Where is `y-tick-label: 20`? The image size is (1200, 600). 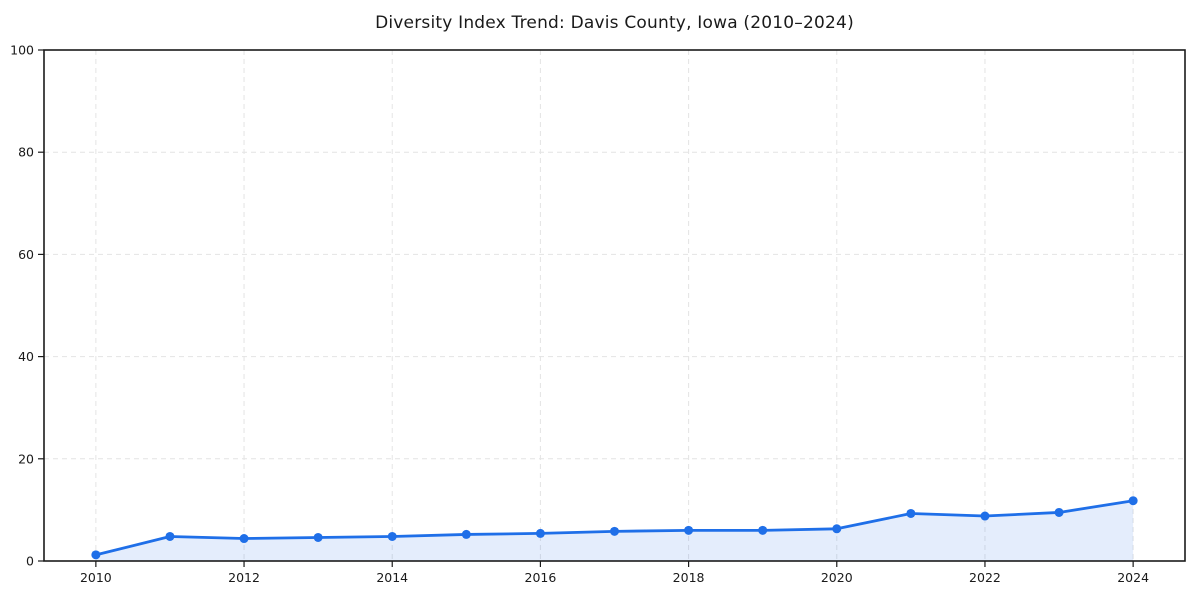
y-tick-label: 20 is located at coordinates (26, 458).